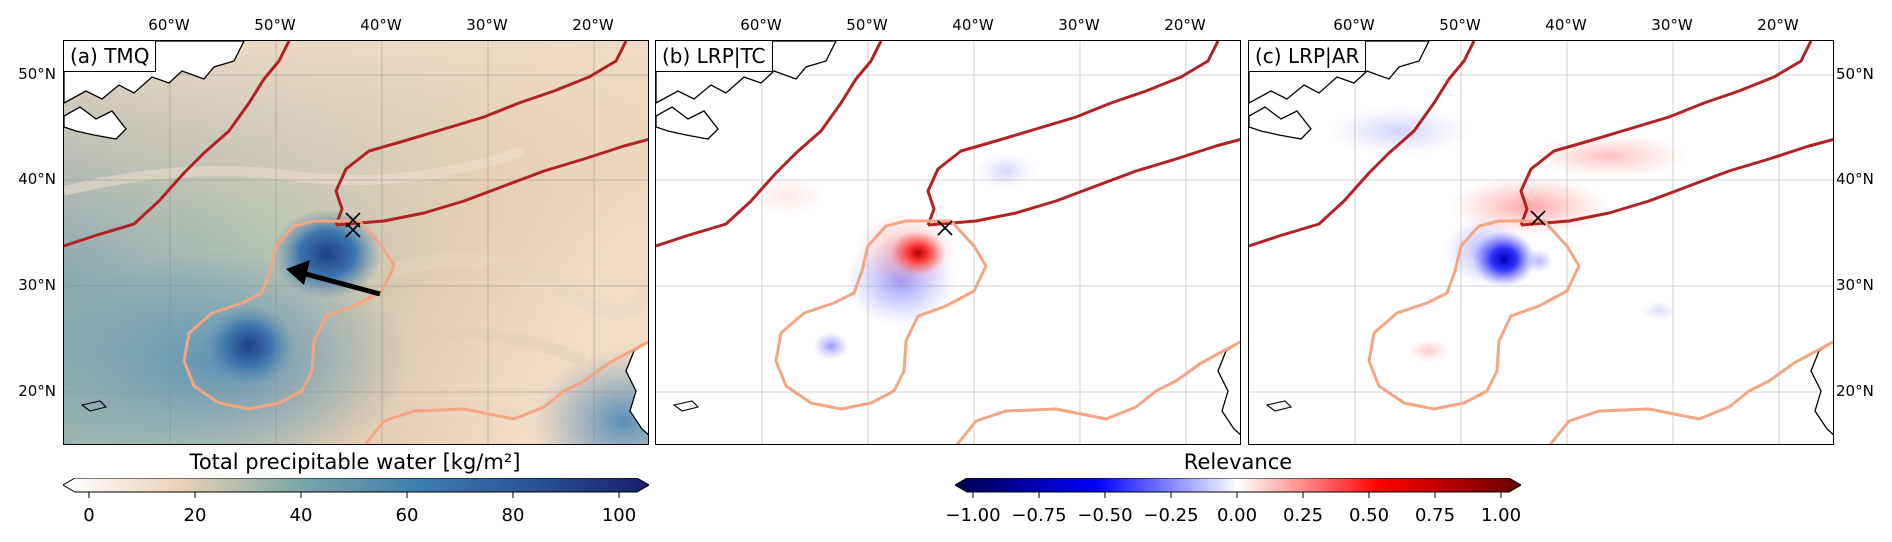  Describe the element at coordinates (1039, 515) in the screenshot. I see `colorbar-tick: −0.75` at that location.